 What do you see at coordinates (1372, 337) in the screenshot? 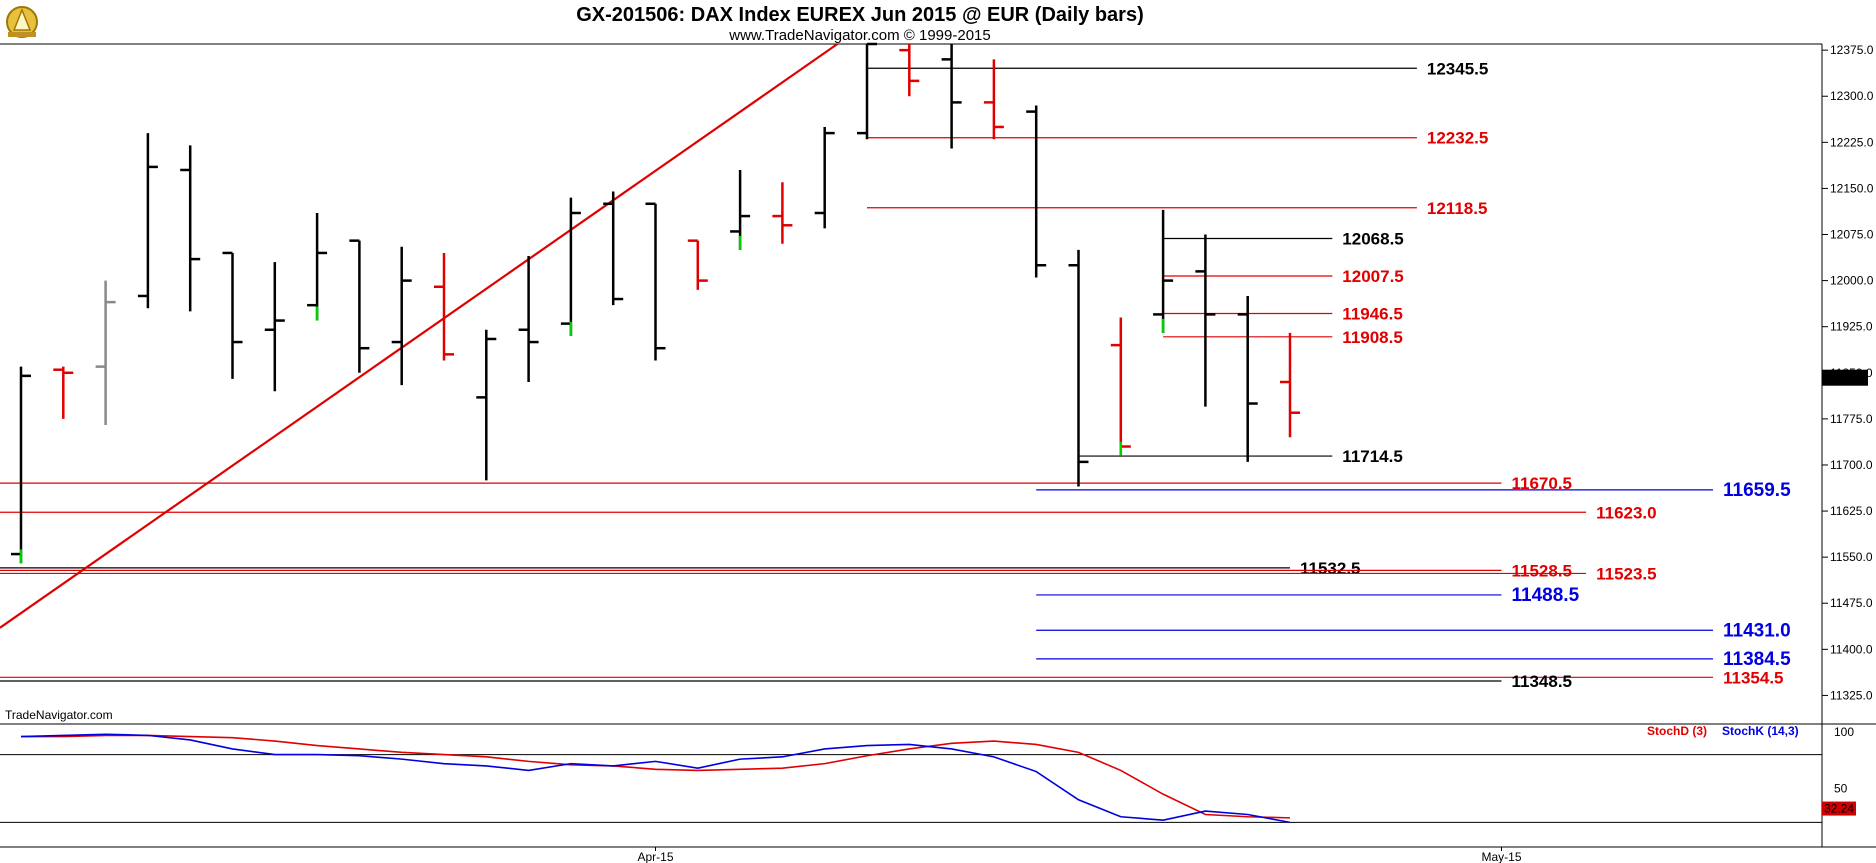
I see `level-label-11908.5: 11908.5` at bounding box center [1372, 337].